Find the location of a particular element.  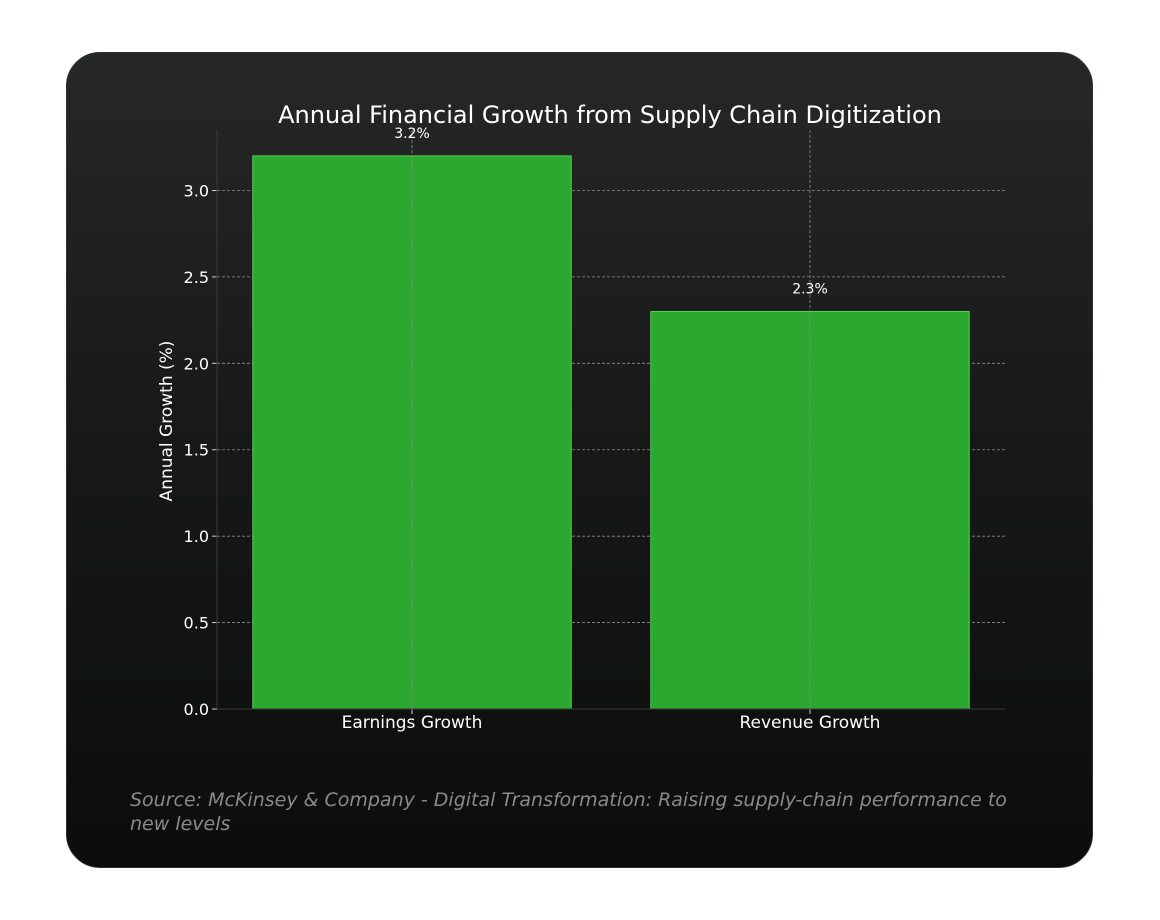

data-label: 2.3% is located at coordinates (810, 289).